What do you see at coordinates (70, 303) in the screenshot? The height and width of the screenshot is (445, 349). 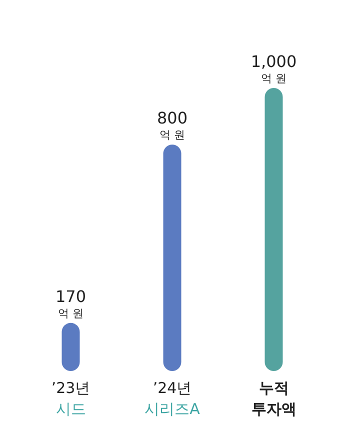 I see `data-label: 170 억 원` at bounding box center [70, 303].